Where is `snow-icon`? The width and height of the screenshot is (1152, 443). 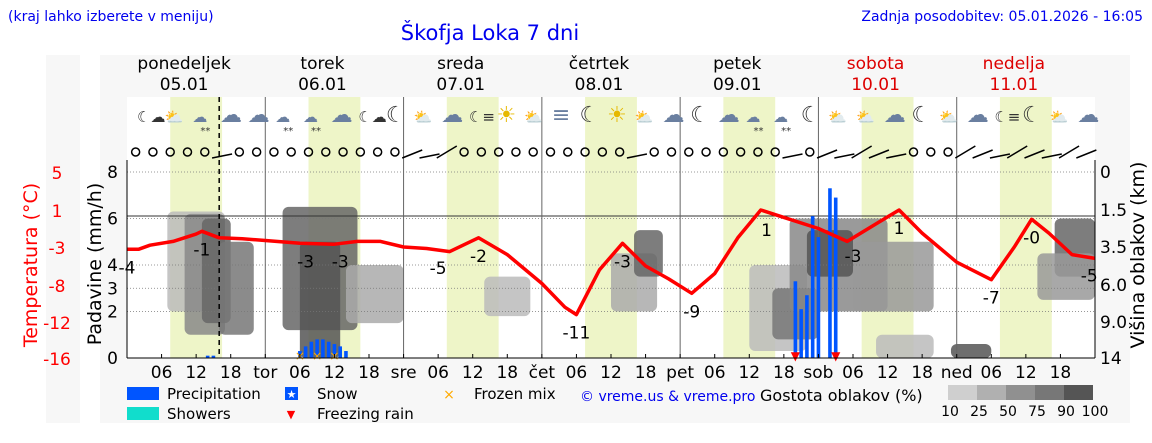 snow-icon is located at coordinates (291, 393).